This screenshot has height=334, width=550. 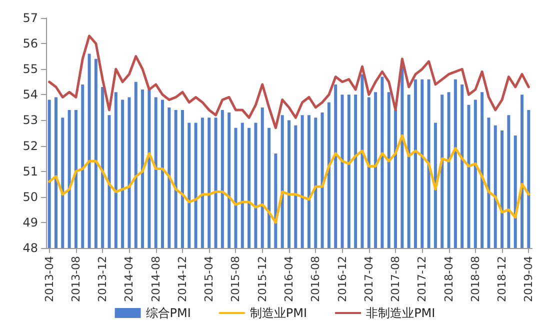 I want to click on y-tick-label: 53, so click(x=30, y=120).